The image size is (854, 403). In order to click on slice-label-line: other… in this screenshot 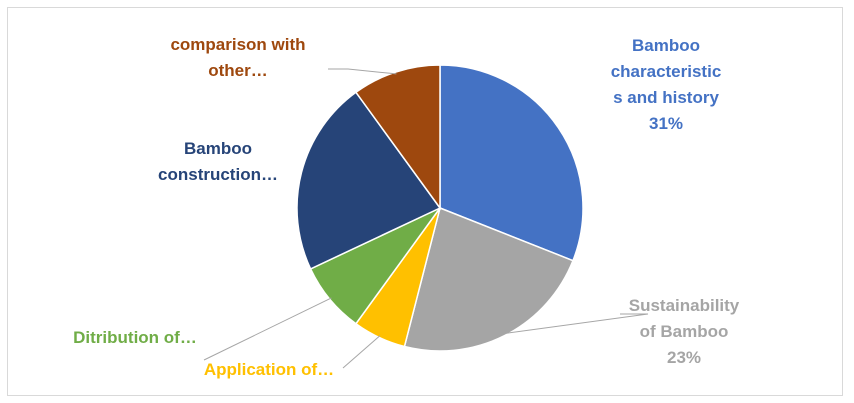, I will do `click(238, 70)`.